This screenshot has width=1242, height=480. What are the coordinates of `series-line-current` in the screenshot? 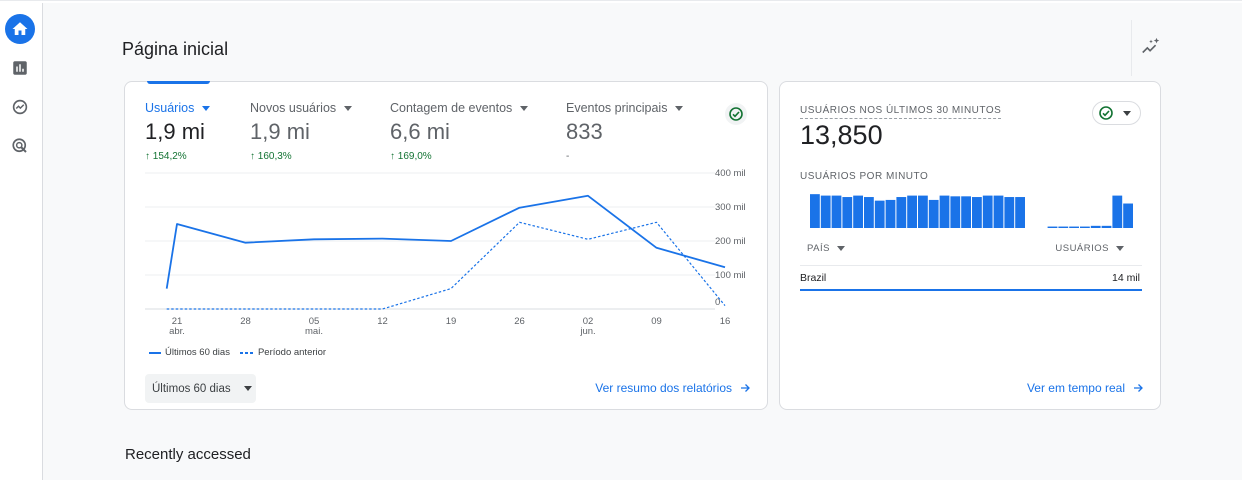 It's located at (445, 241).